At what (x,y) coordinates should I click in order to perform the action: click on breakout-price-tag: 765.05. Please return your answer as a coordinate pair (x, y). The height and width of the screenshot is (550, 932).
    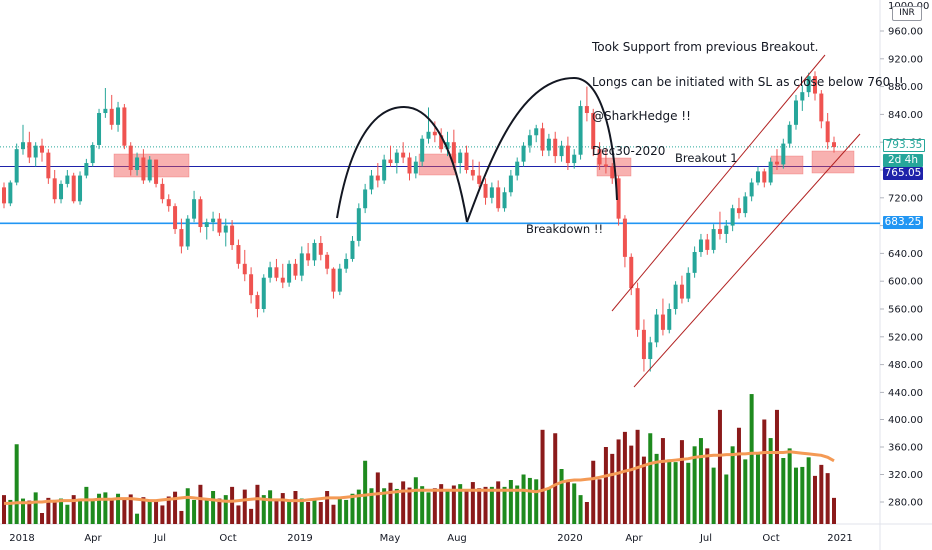
    Looking at the image, I should click on (903, 173).